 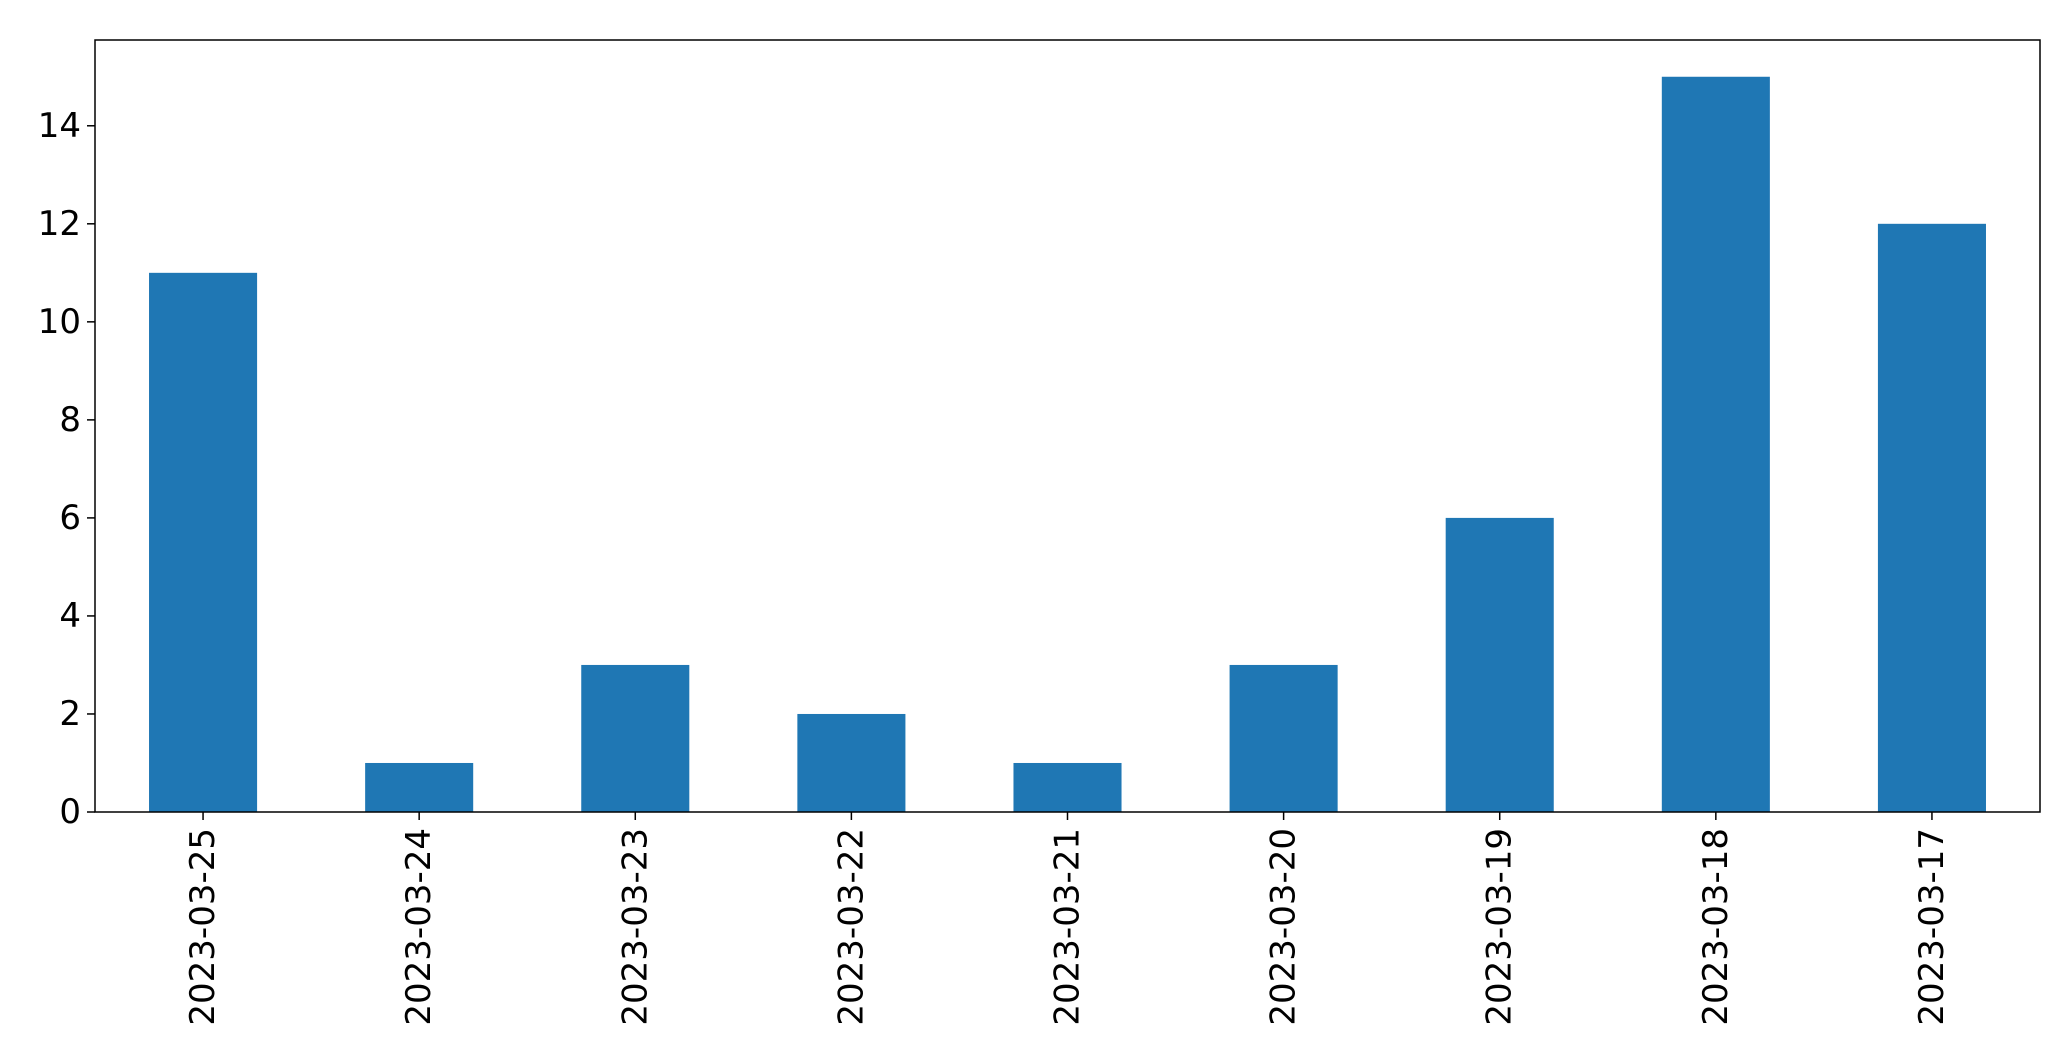 I want to click on y-tick-label: 0, so click(x=70, y=812).